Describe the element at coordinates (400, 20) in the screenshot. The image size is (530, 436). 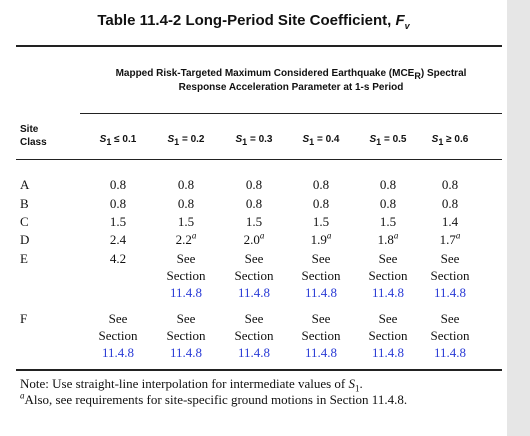
I see `table-title-symbol: F` at that location.